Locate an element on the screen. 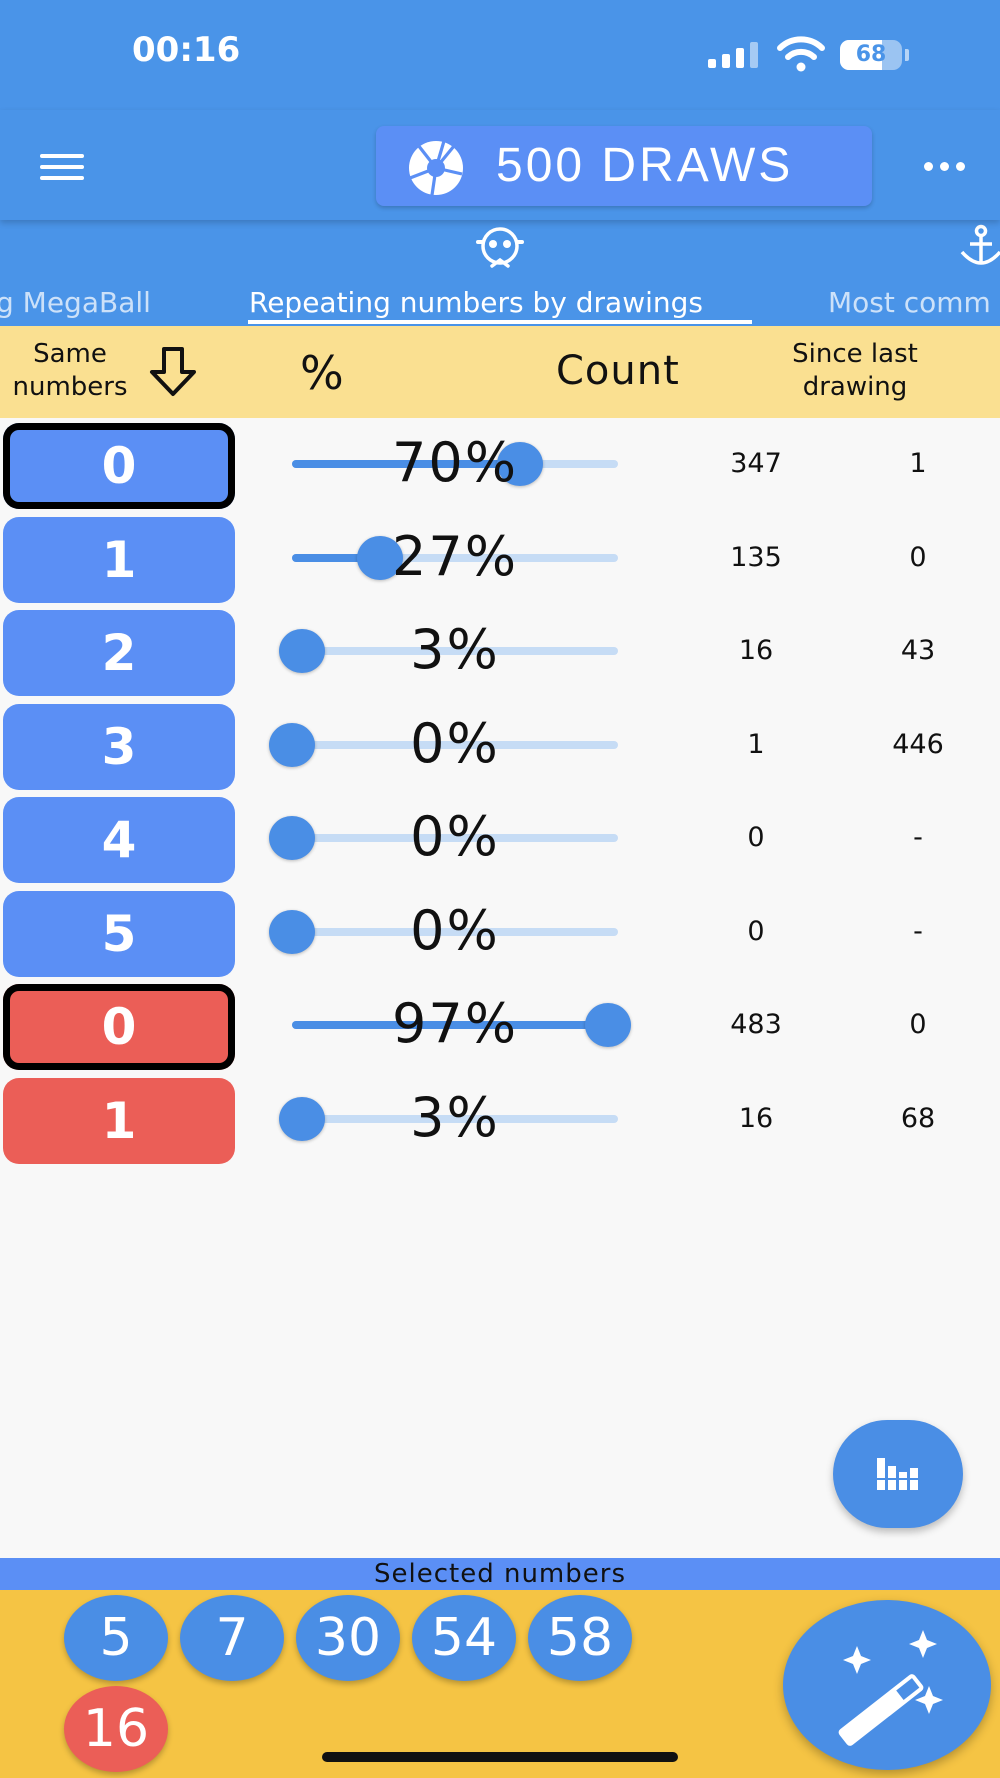  table-row: 1 3% 16 68 is located at coordinates (500, 1120).